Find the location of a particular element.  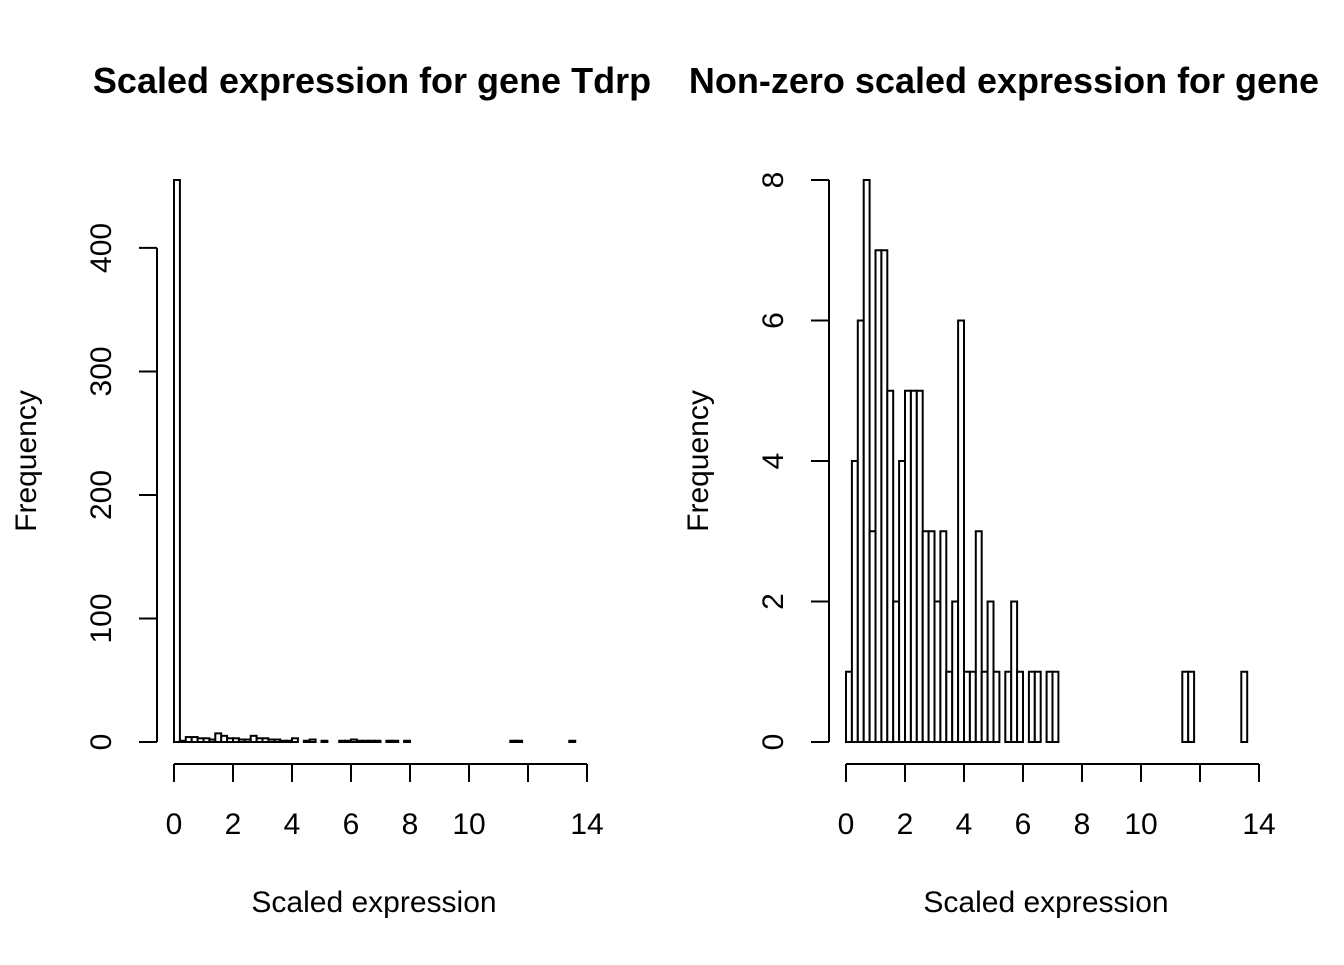

y-tick-label: 2 is located at coordinates (773, 601).